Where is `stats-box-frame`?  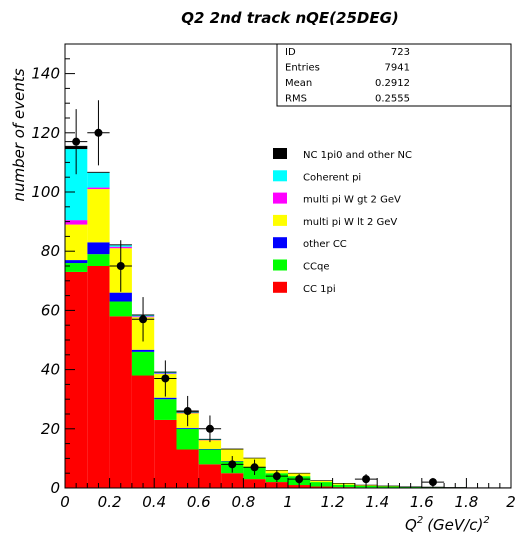 stats-box-frame is located at coordinates (394, 75).